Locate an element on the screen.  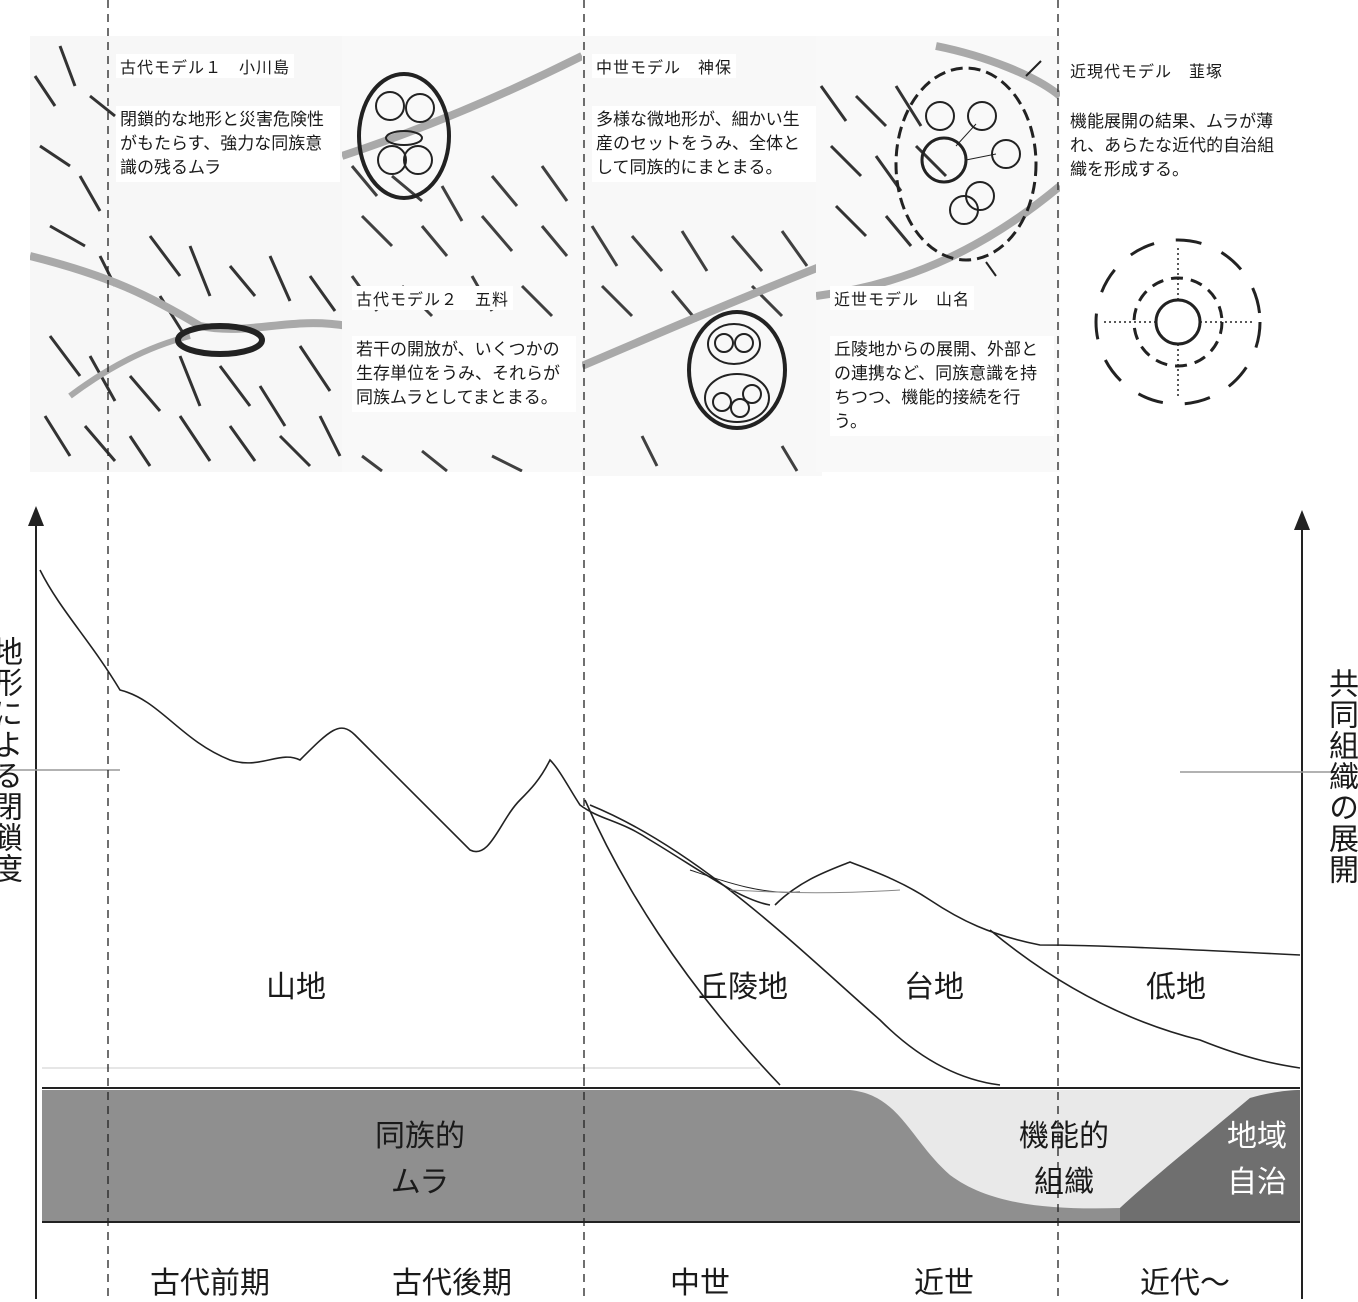
panel-title-ancient-1: 古代モデル１ 小川島 is located at coordinates (205, 66).